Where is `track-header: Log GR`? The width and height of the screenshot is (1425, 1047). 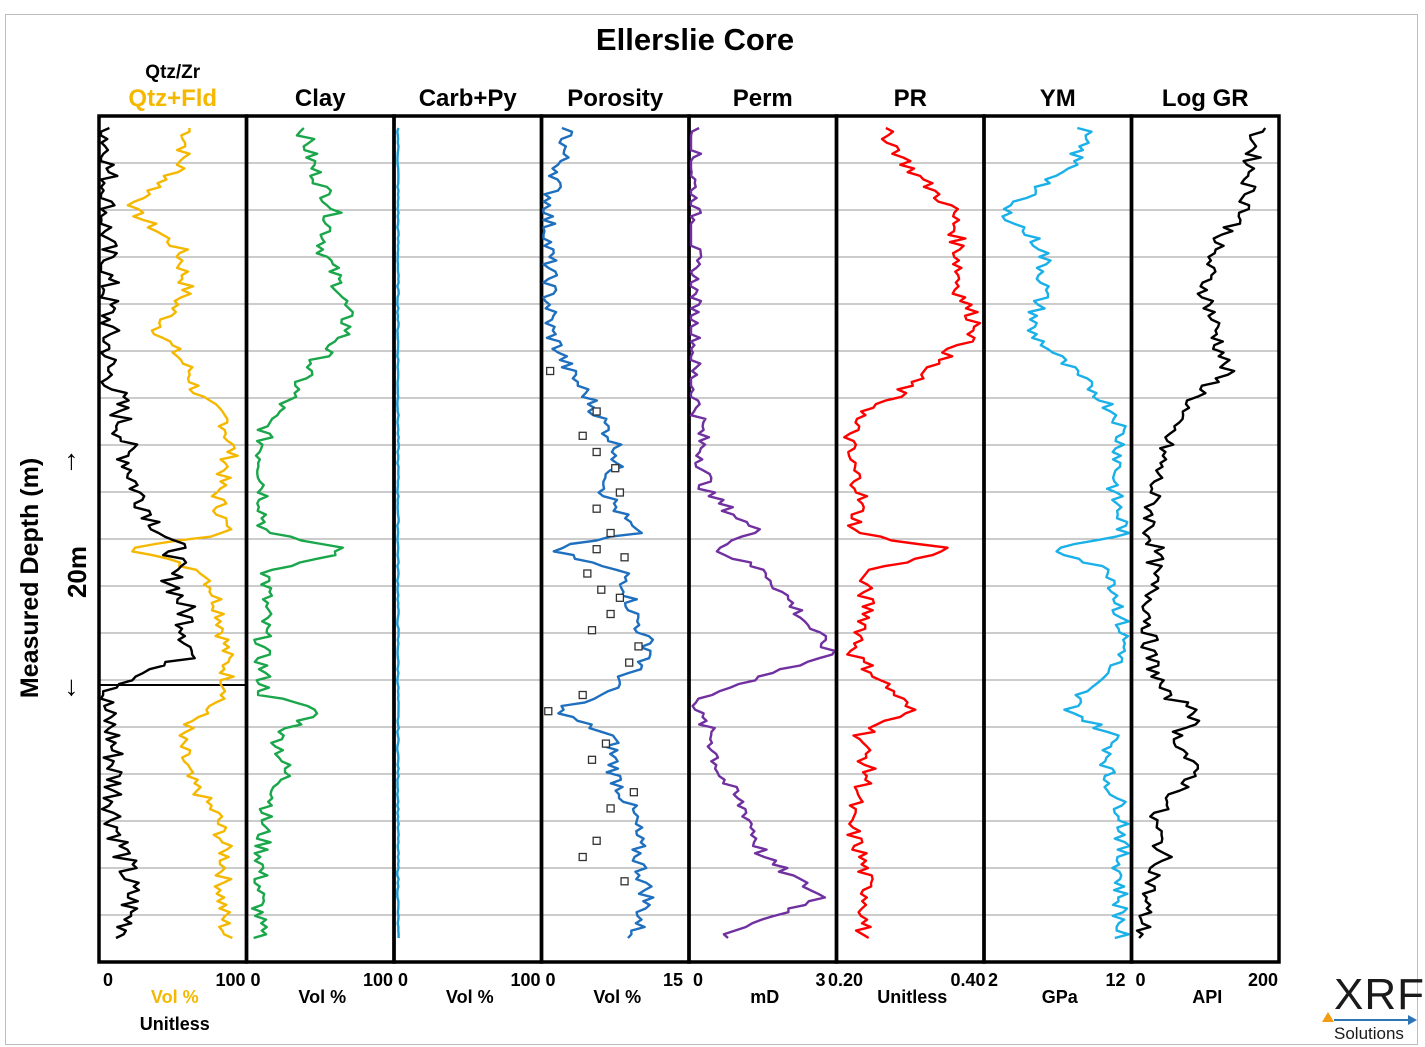
track-header: Log GR is located at coordinates (1205, 98).